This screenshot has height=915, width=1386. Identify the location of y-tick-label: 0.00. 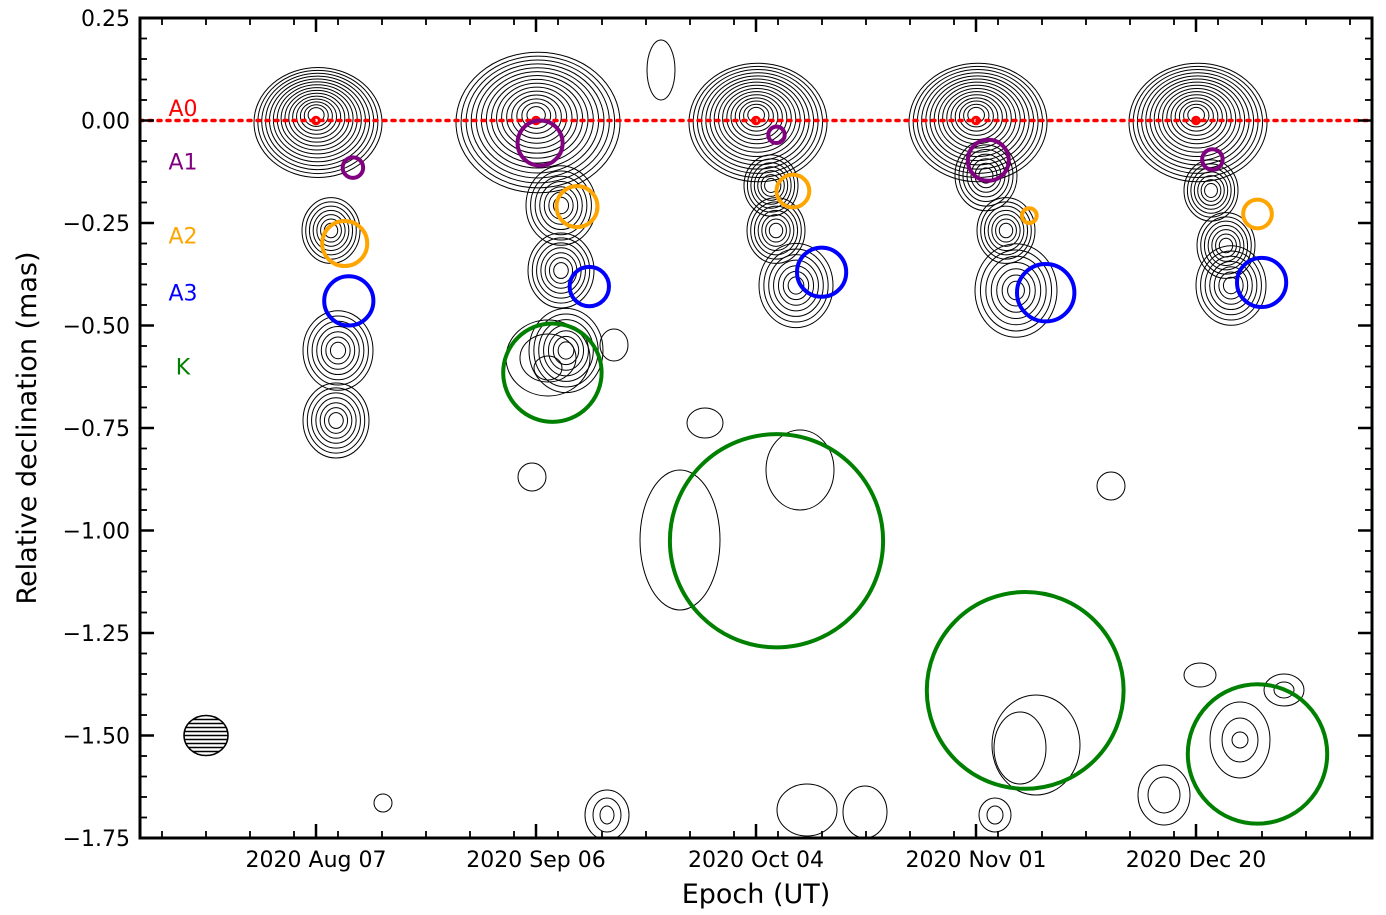
(105, 122).